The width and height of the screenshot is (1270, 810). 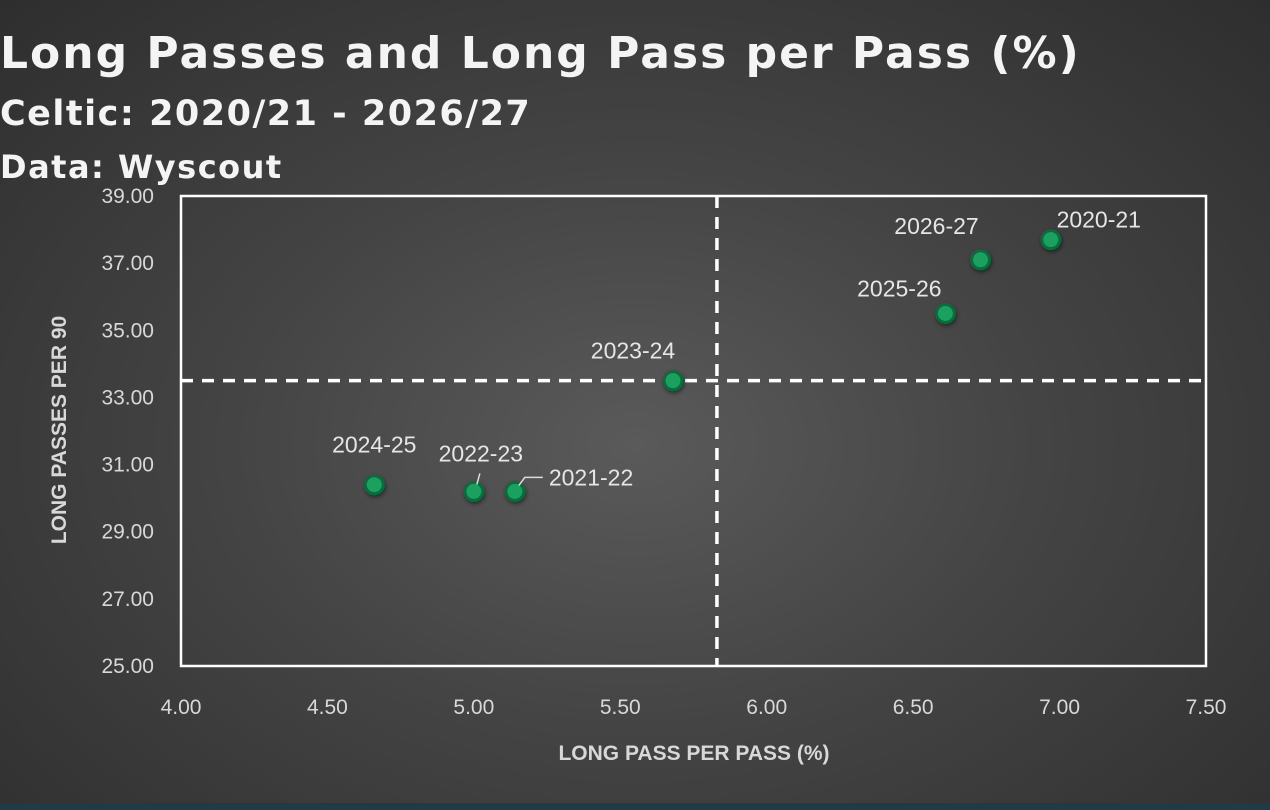 What do you see at coordinates (913, 707) in the screenshot?
I see `x-tick-label: 6.50` at bounding box center [913, 707].